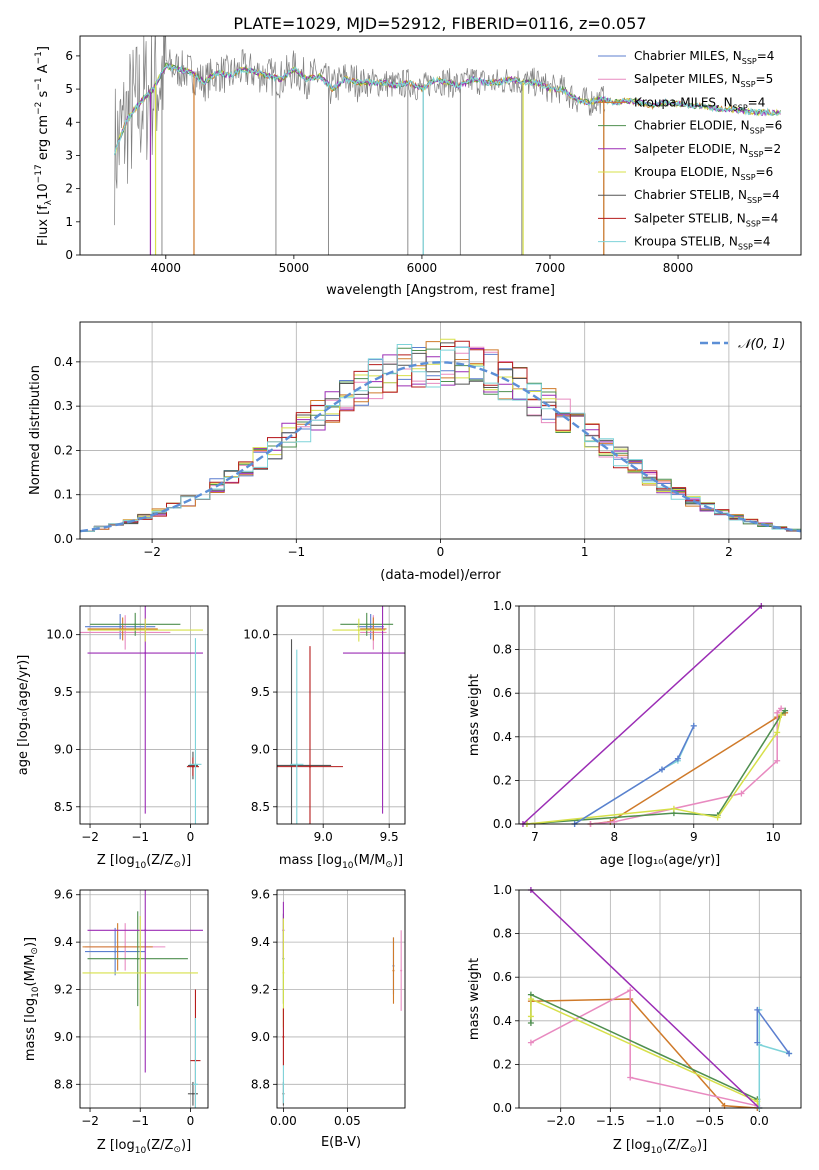 The image size is (819, 1170). I want to click on y-tick-label: 0.8, so click(502, 650).